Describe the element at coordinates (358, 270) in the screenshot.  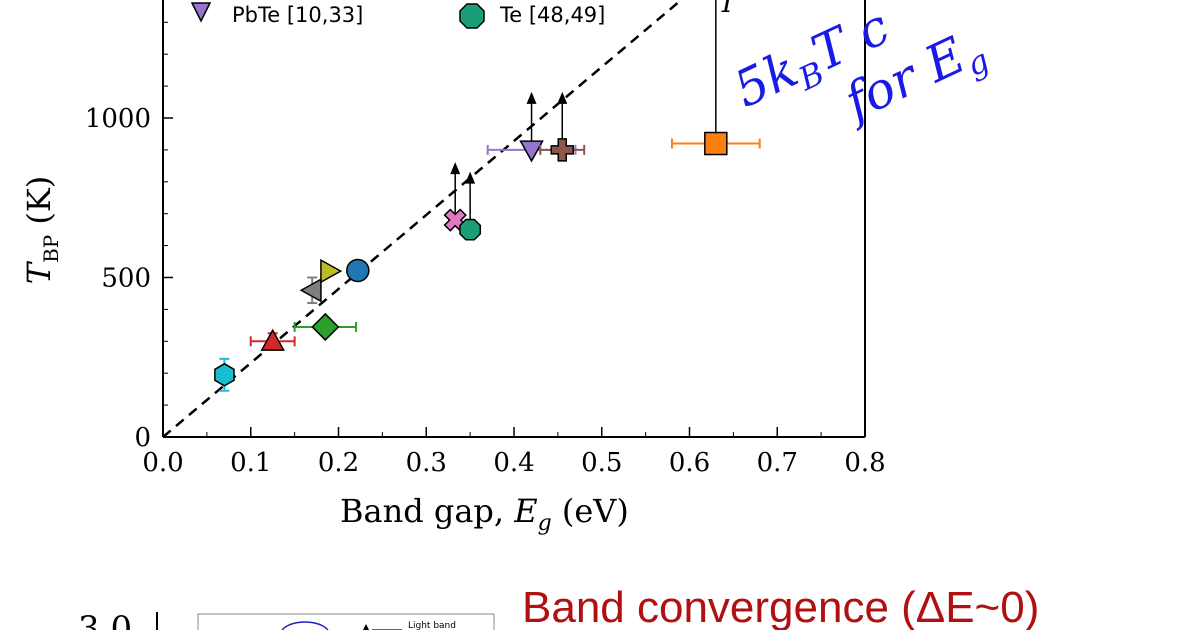
I see `data-point-circle` at that location.